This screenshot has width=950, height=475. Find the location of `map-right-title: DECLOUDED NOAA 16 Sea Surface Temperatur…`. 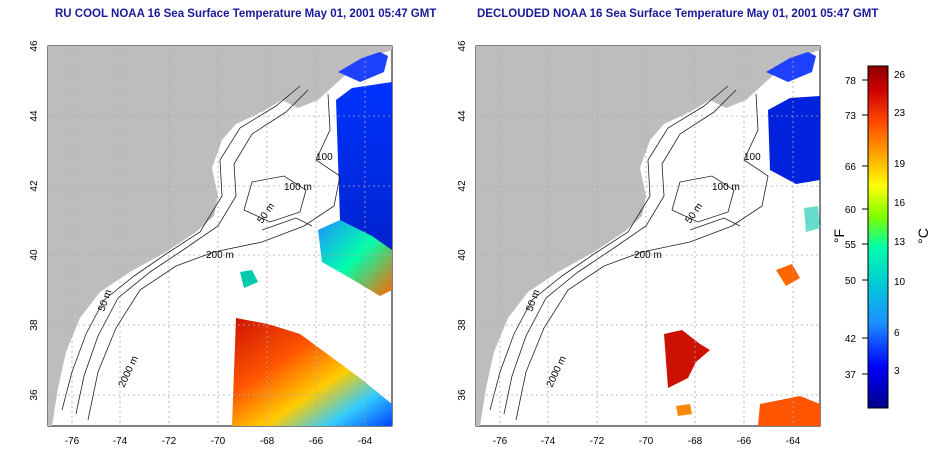

map-right-title: DECLOUDED NOAA 16 Sea Surface Temperatur… is located at coordinates (678, 14).